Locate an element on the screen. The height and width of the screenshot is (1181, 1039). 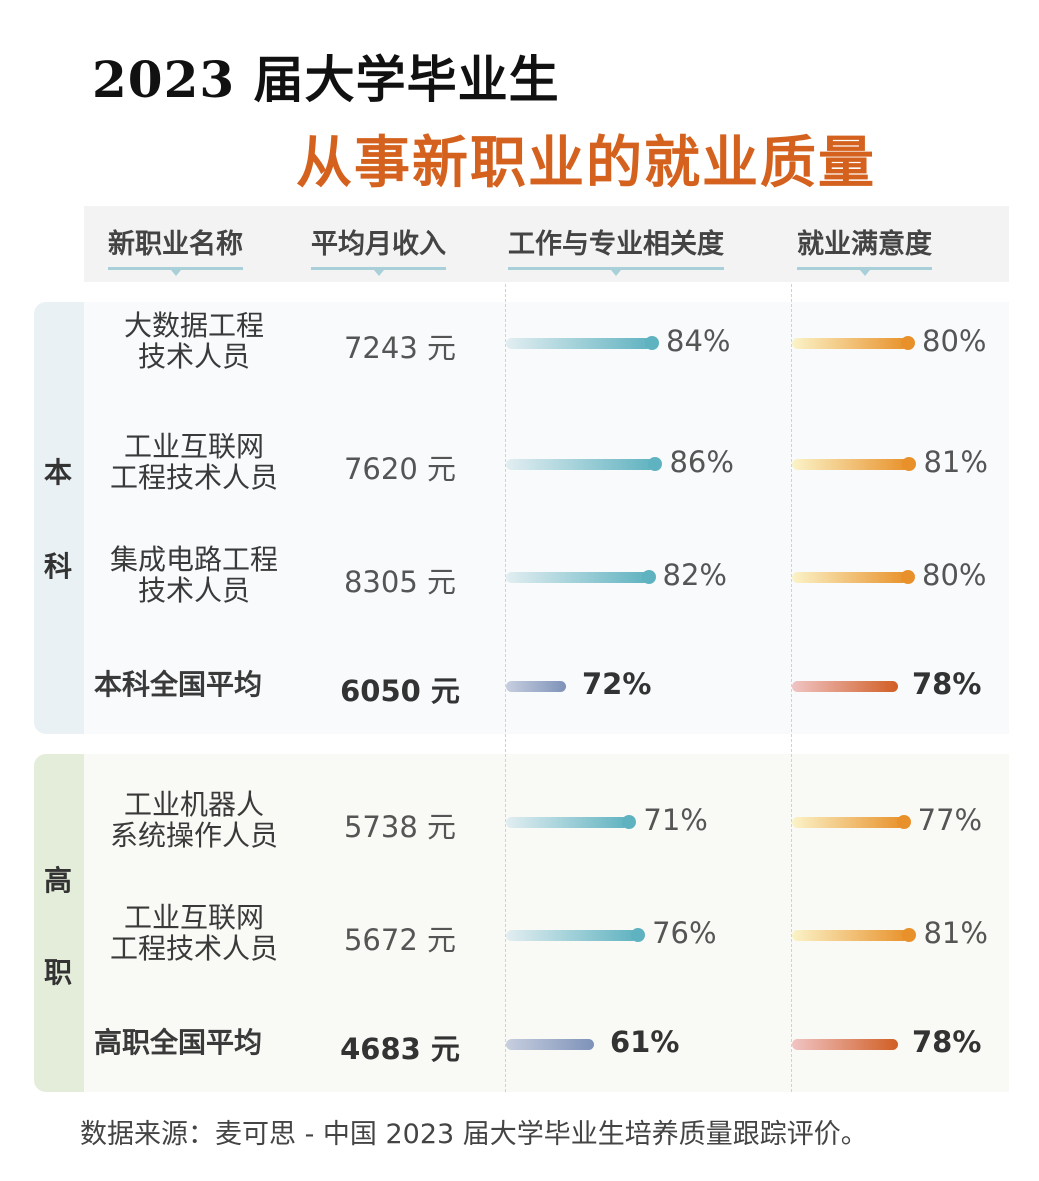
income-value: 7243 元 is located at coordinates (400, 348).